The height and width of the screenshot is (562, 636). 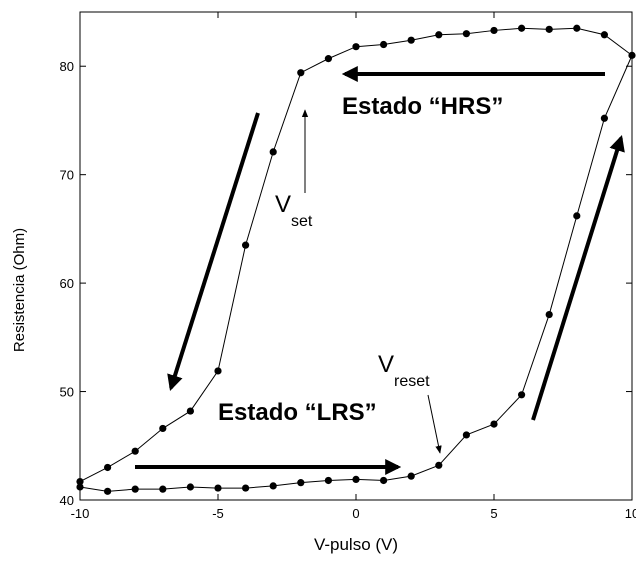 I want to click on annotation: Estado “LRS”, so click(x=297, y=412).